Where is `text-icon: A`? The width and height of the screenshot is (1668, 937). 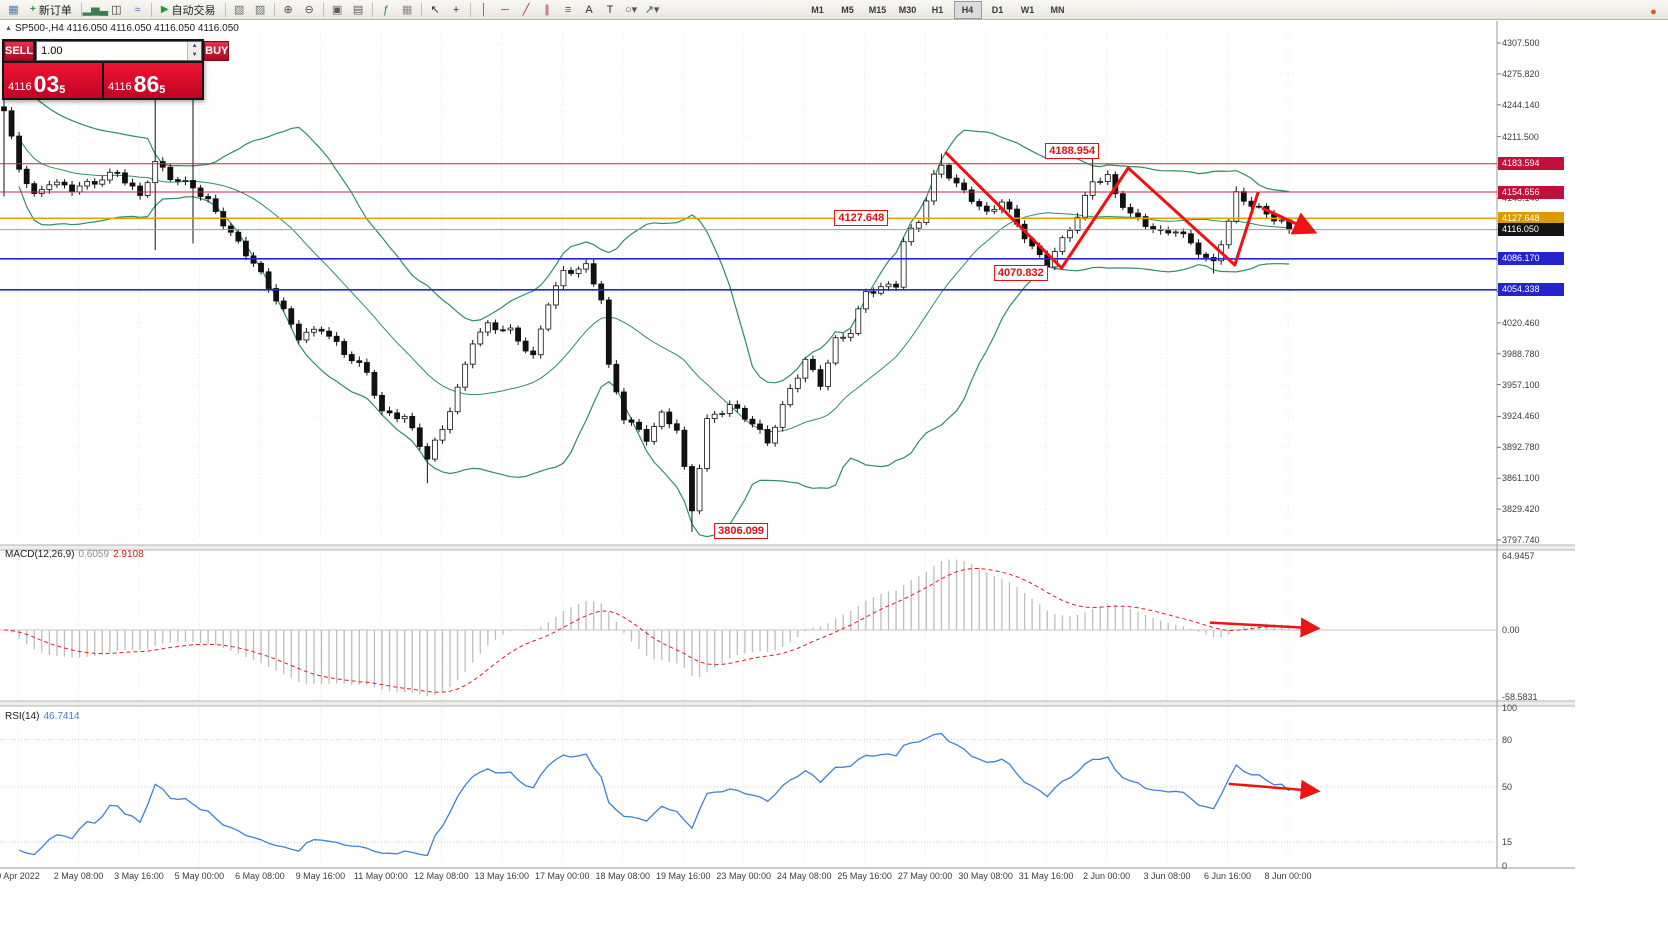
text-icon: A is located at coordinates (589, 9).